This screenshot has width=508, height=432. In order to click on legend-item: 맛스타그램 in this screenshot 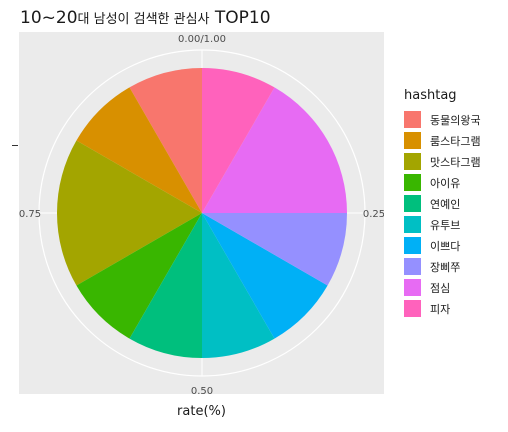, I will do `click(442, 161)`.